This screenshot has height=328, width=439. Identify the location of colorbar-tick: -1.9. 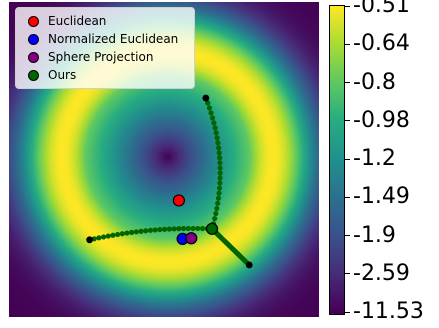
(370, 236).